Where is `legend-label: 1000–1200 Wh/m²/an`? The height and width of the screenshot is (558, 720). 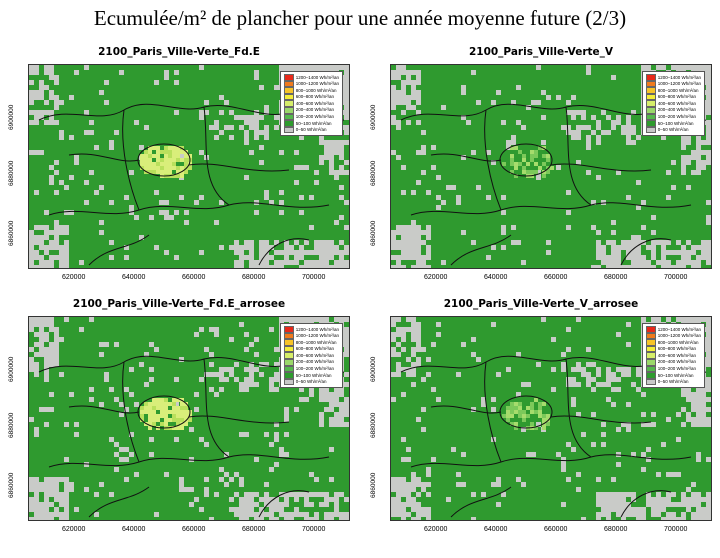 legend-label: 1000–1200 Wh/m²/an is located at coordinates (317, 336).